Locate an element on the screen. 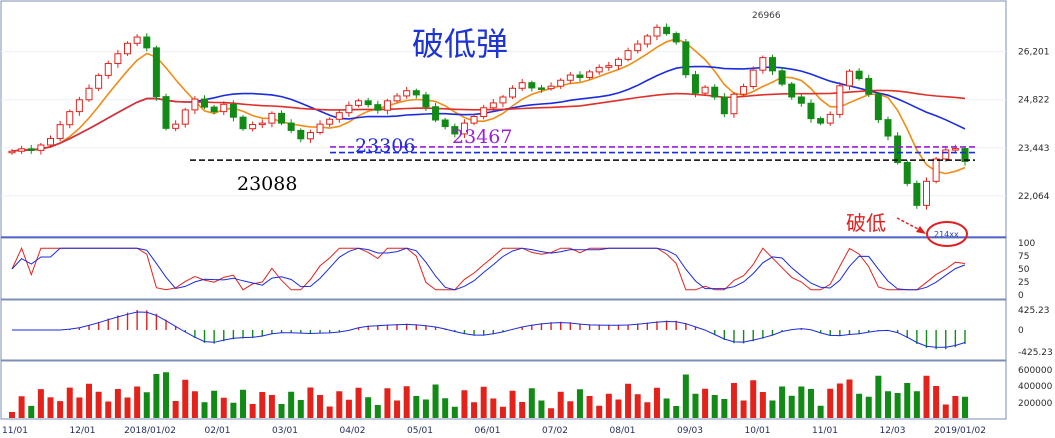  volume-tick-label: 600000 is located at coordinates (1035, 371).